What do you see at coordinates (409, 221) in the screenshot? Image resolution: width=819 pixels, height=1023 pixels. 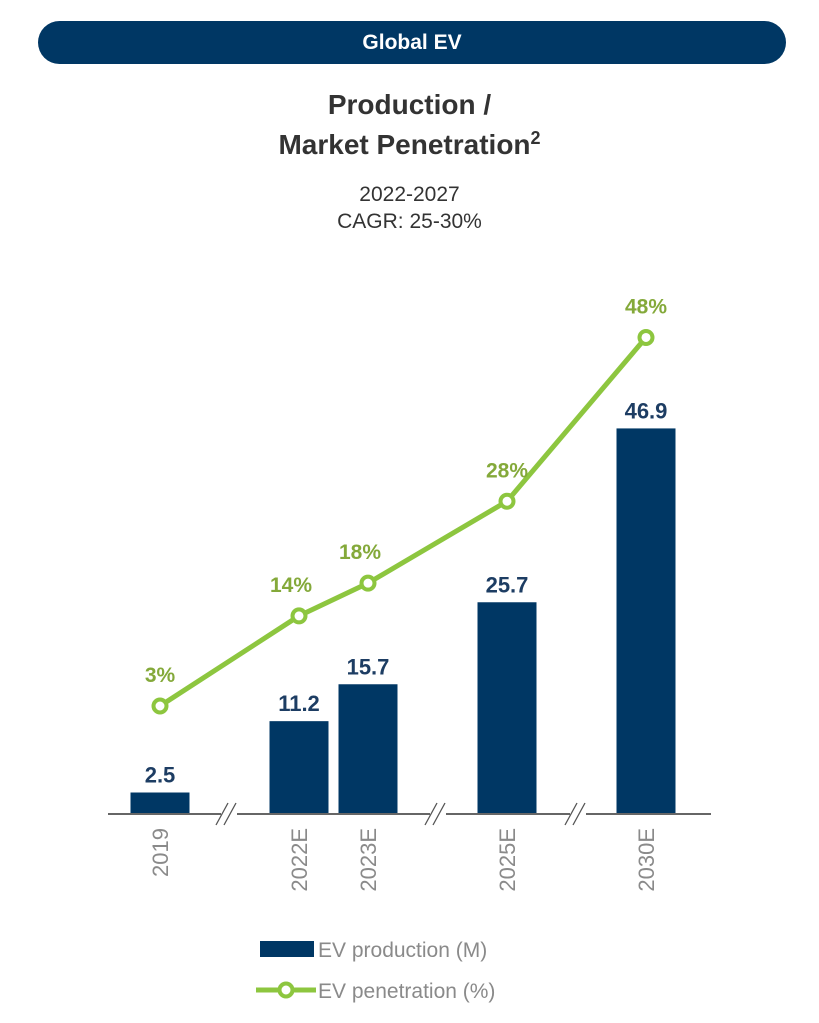 I see `subtitle-cagr: CAGR: 25-30%` at bounding box center [409, 221].